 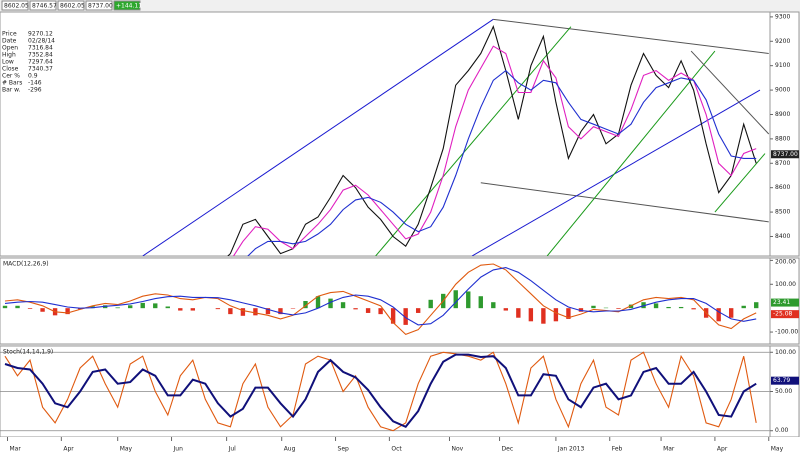 What do you see at coordinates (9, 41) in the screenshot?
I see `info-key: Date` at bounding box center [9, 41].